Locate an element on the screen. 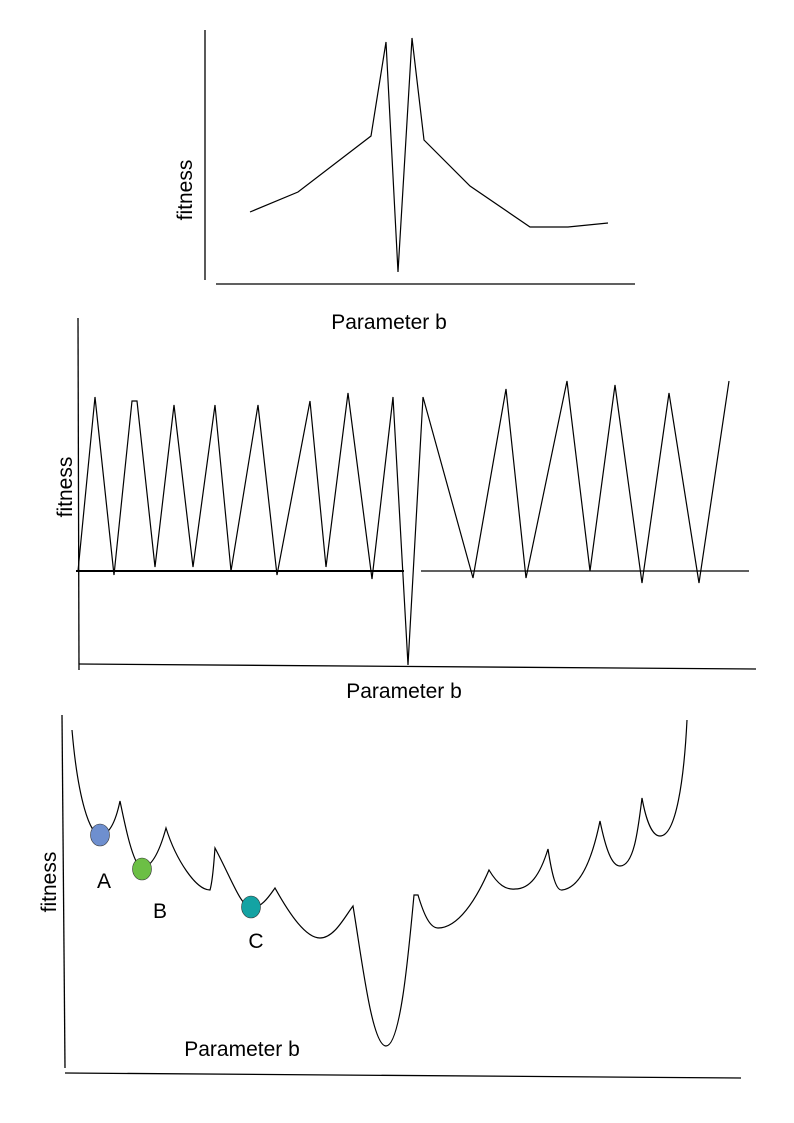 This screenshot has width=794, height=1123. panel-2-y-label: fitness is located at coordinates (65, 487).